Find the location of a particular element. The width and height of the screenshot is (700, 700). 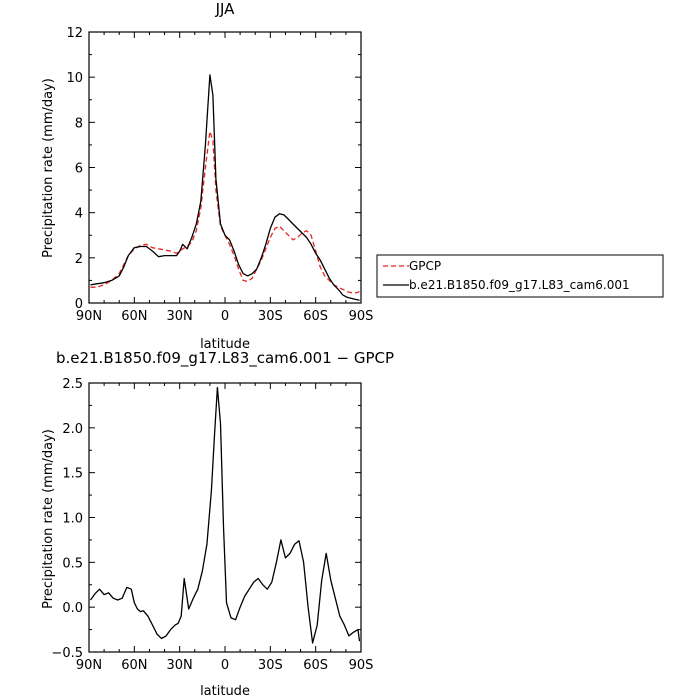

bottom-ytick-label: 0.5 is located at coordinates (72, 563).